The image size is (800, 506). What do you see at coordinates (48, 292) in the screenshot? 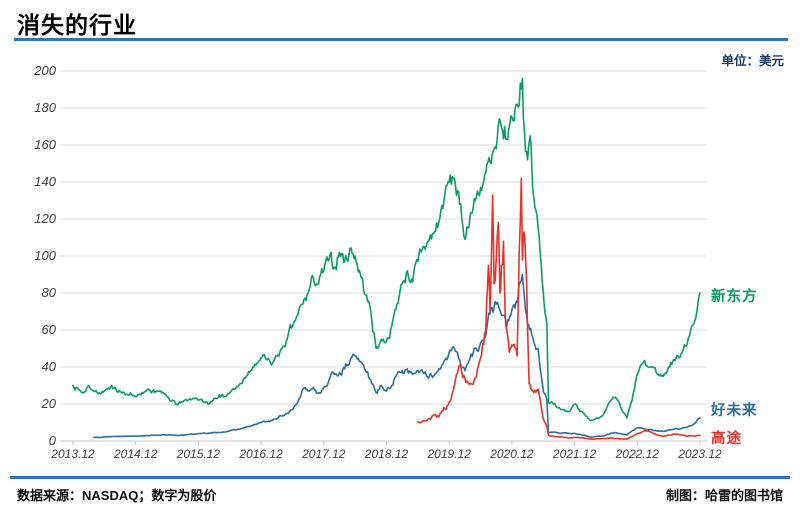
I see `y-axis-label-80: 80` at bounding box center [48, 292].